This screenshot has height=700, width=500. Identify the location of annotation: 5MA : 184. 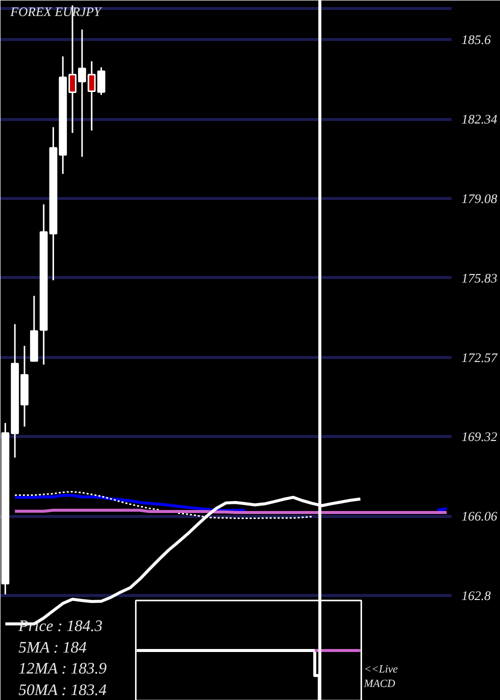
(52, 647).